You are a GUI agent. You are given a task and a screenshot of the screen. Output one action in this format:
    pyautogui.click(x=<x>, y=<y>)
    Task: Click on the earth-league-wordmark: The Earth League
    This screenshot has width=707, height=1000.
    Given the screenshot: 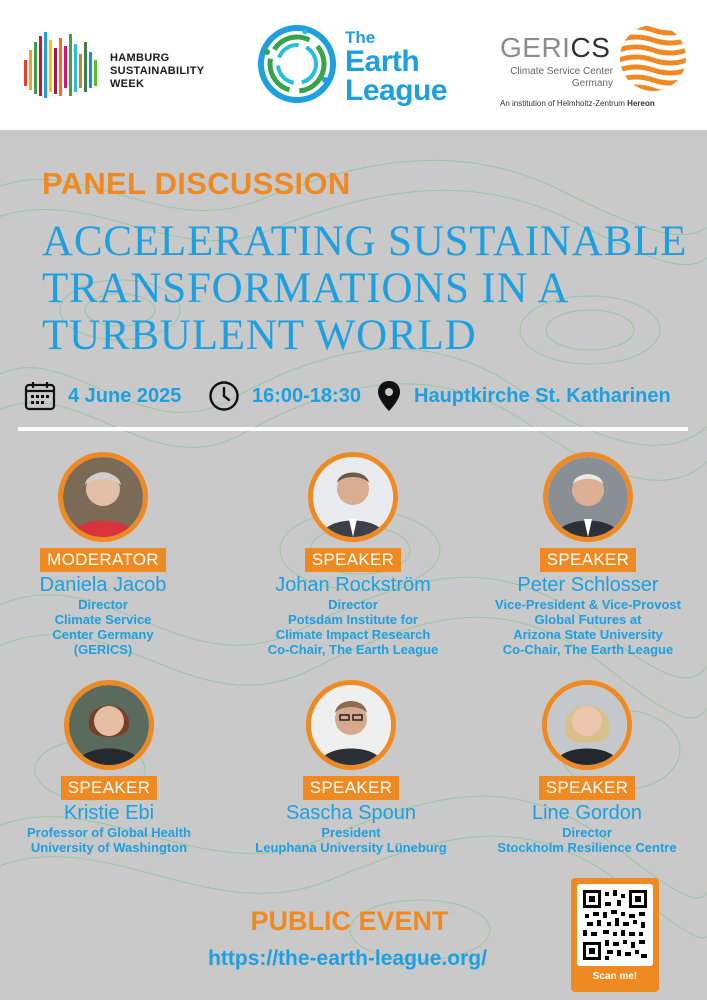 What is the action you would take?
    pyautogui.click(x=396, y=67)
    